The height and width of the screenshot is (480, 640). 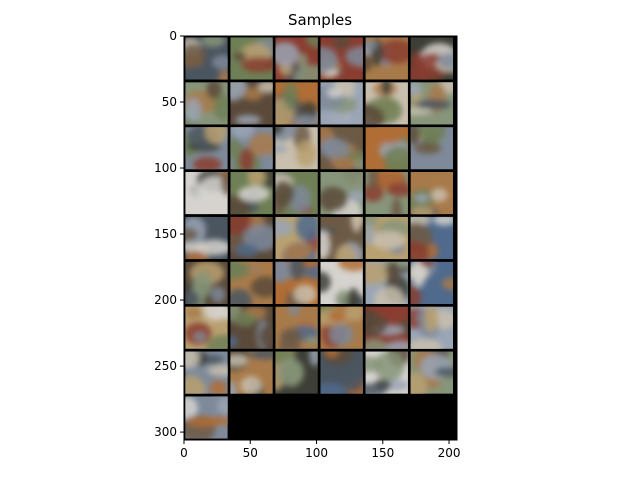 I want to click on y-tick-label: 100, so click(x=165, y=168).